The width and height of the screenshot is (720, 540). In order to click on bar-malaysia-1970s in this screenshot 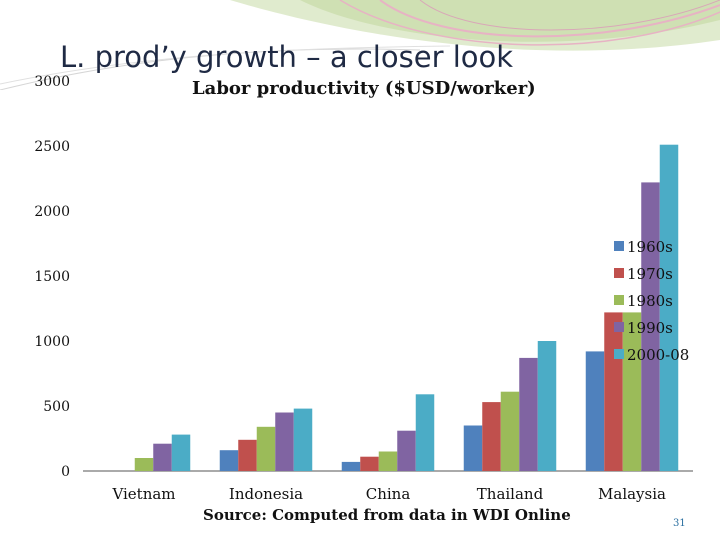, I will do `click(613, 391)`.